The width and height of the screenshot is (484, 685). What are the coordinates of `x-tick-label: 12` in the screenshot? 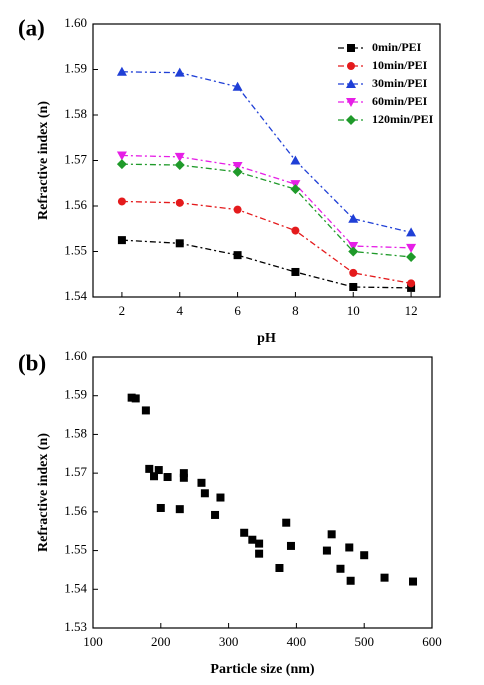 It's located at (411, 310).